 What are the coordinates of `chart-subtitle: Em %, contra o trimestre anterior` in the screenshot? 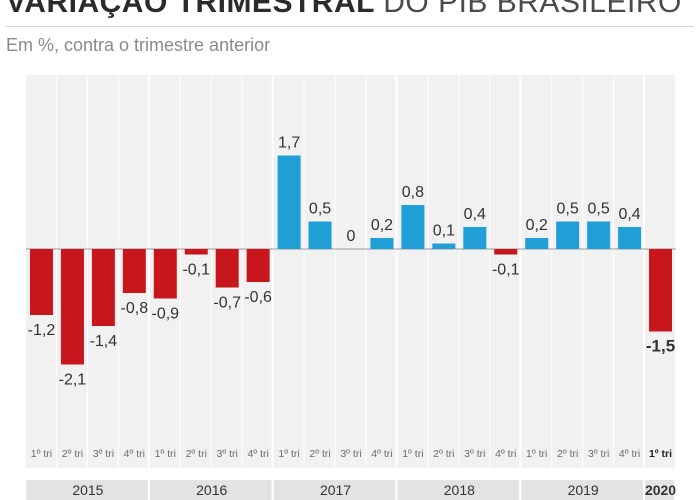 It's located at (138, 45).